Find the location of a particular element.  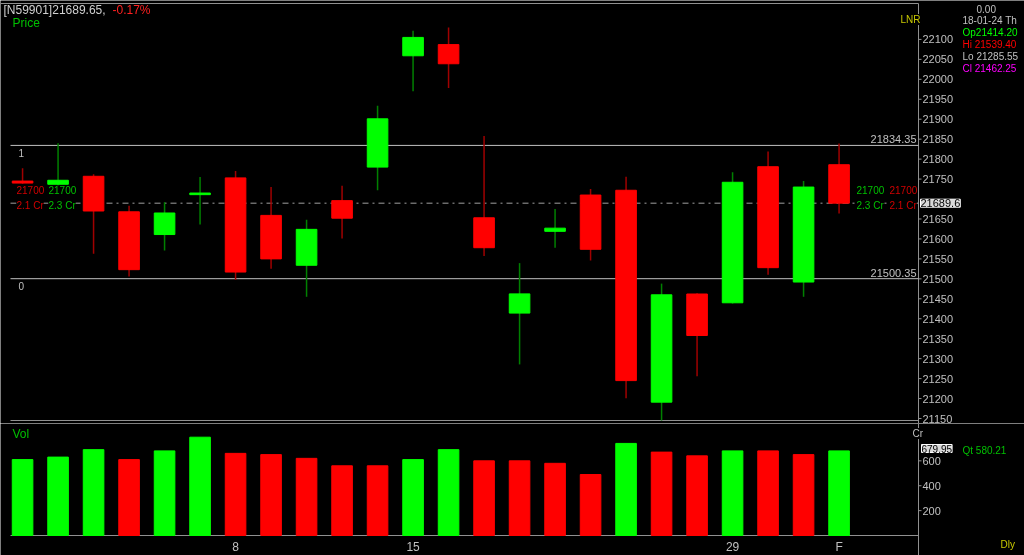

text: Cr is located at coordinates (918, 433).